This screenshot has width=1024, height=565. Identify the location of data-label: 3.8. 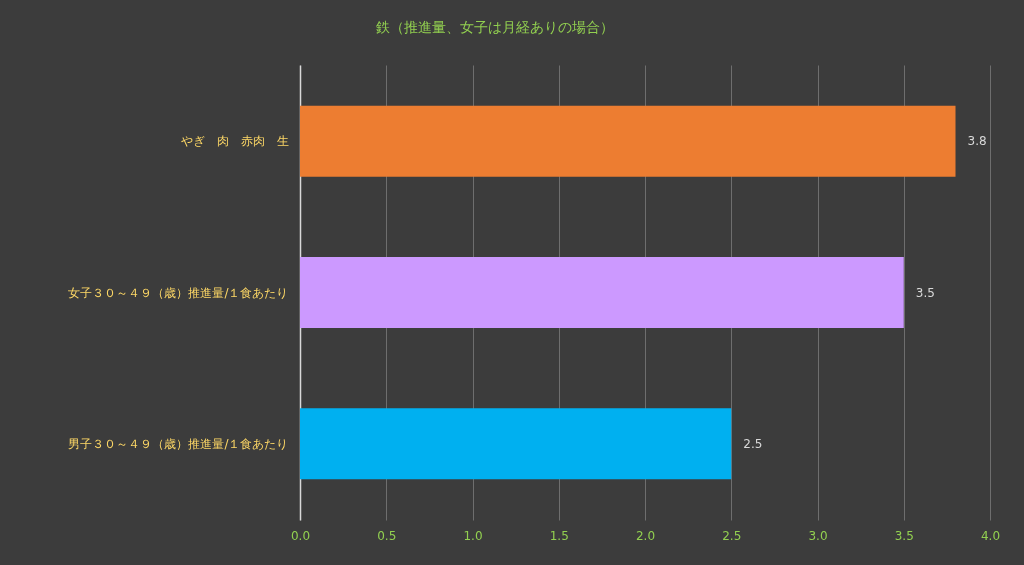
(977, 141).